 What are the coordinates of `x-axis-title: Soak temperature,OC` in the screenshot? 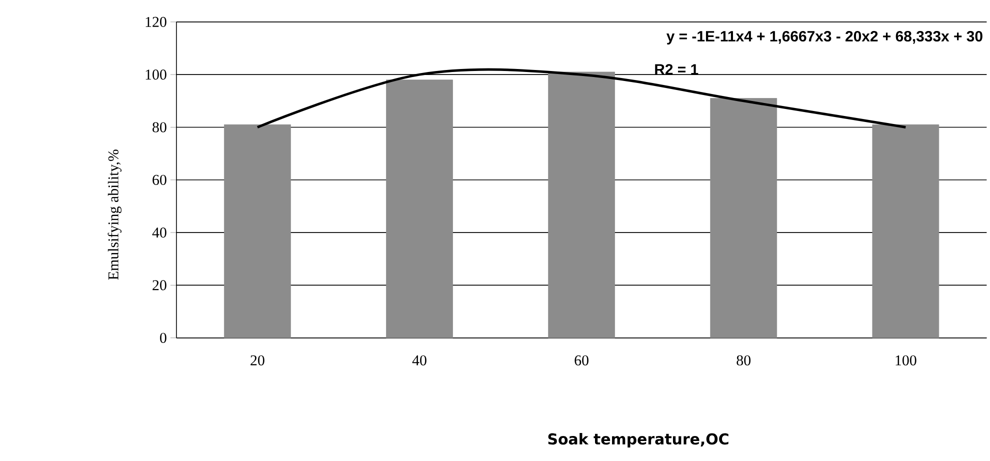 It's located at (638, 440).